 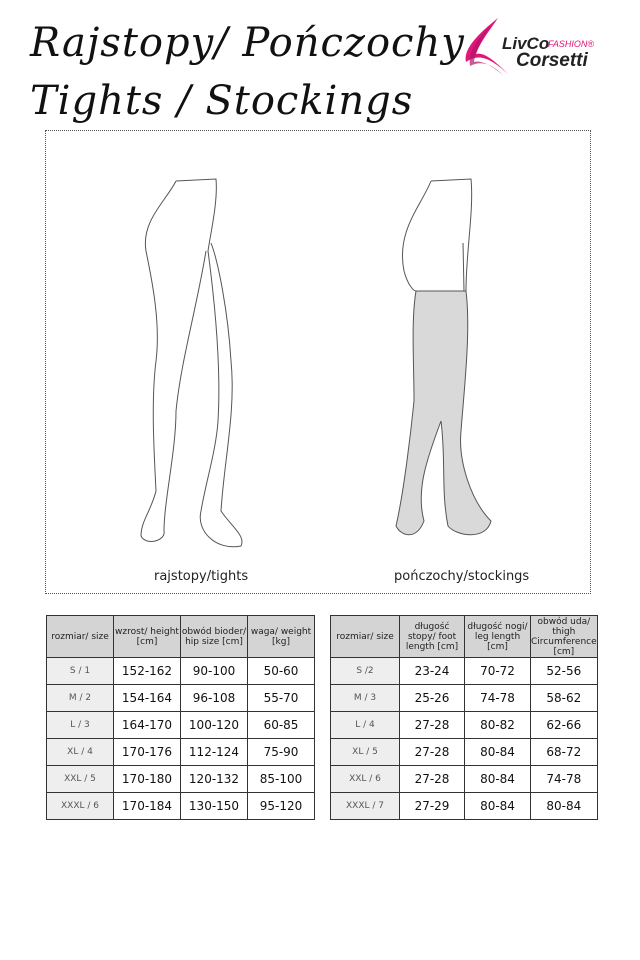 What do you see at coordinates (525, 43) in the screenshot?
I see `logo-brand: LivCo` at bounding box center [525, 43].